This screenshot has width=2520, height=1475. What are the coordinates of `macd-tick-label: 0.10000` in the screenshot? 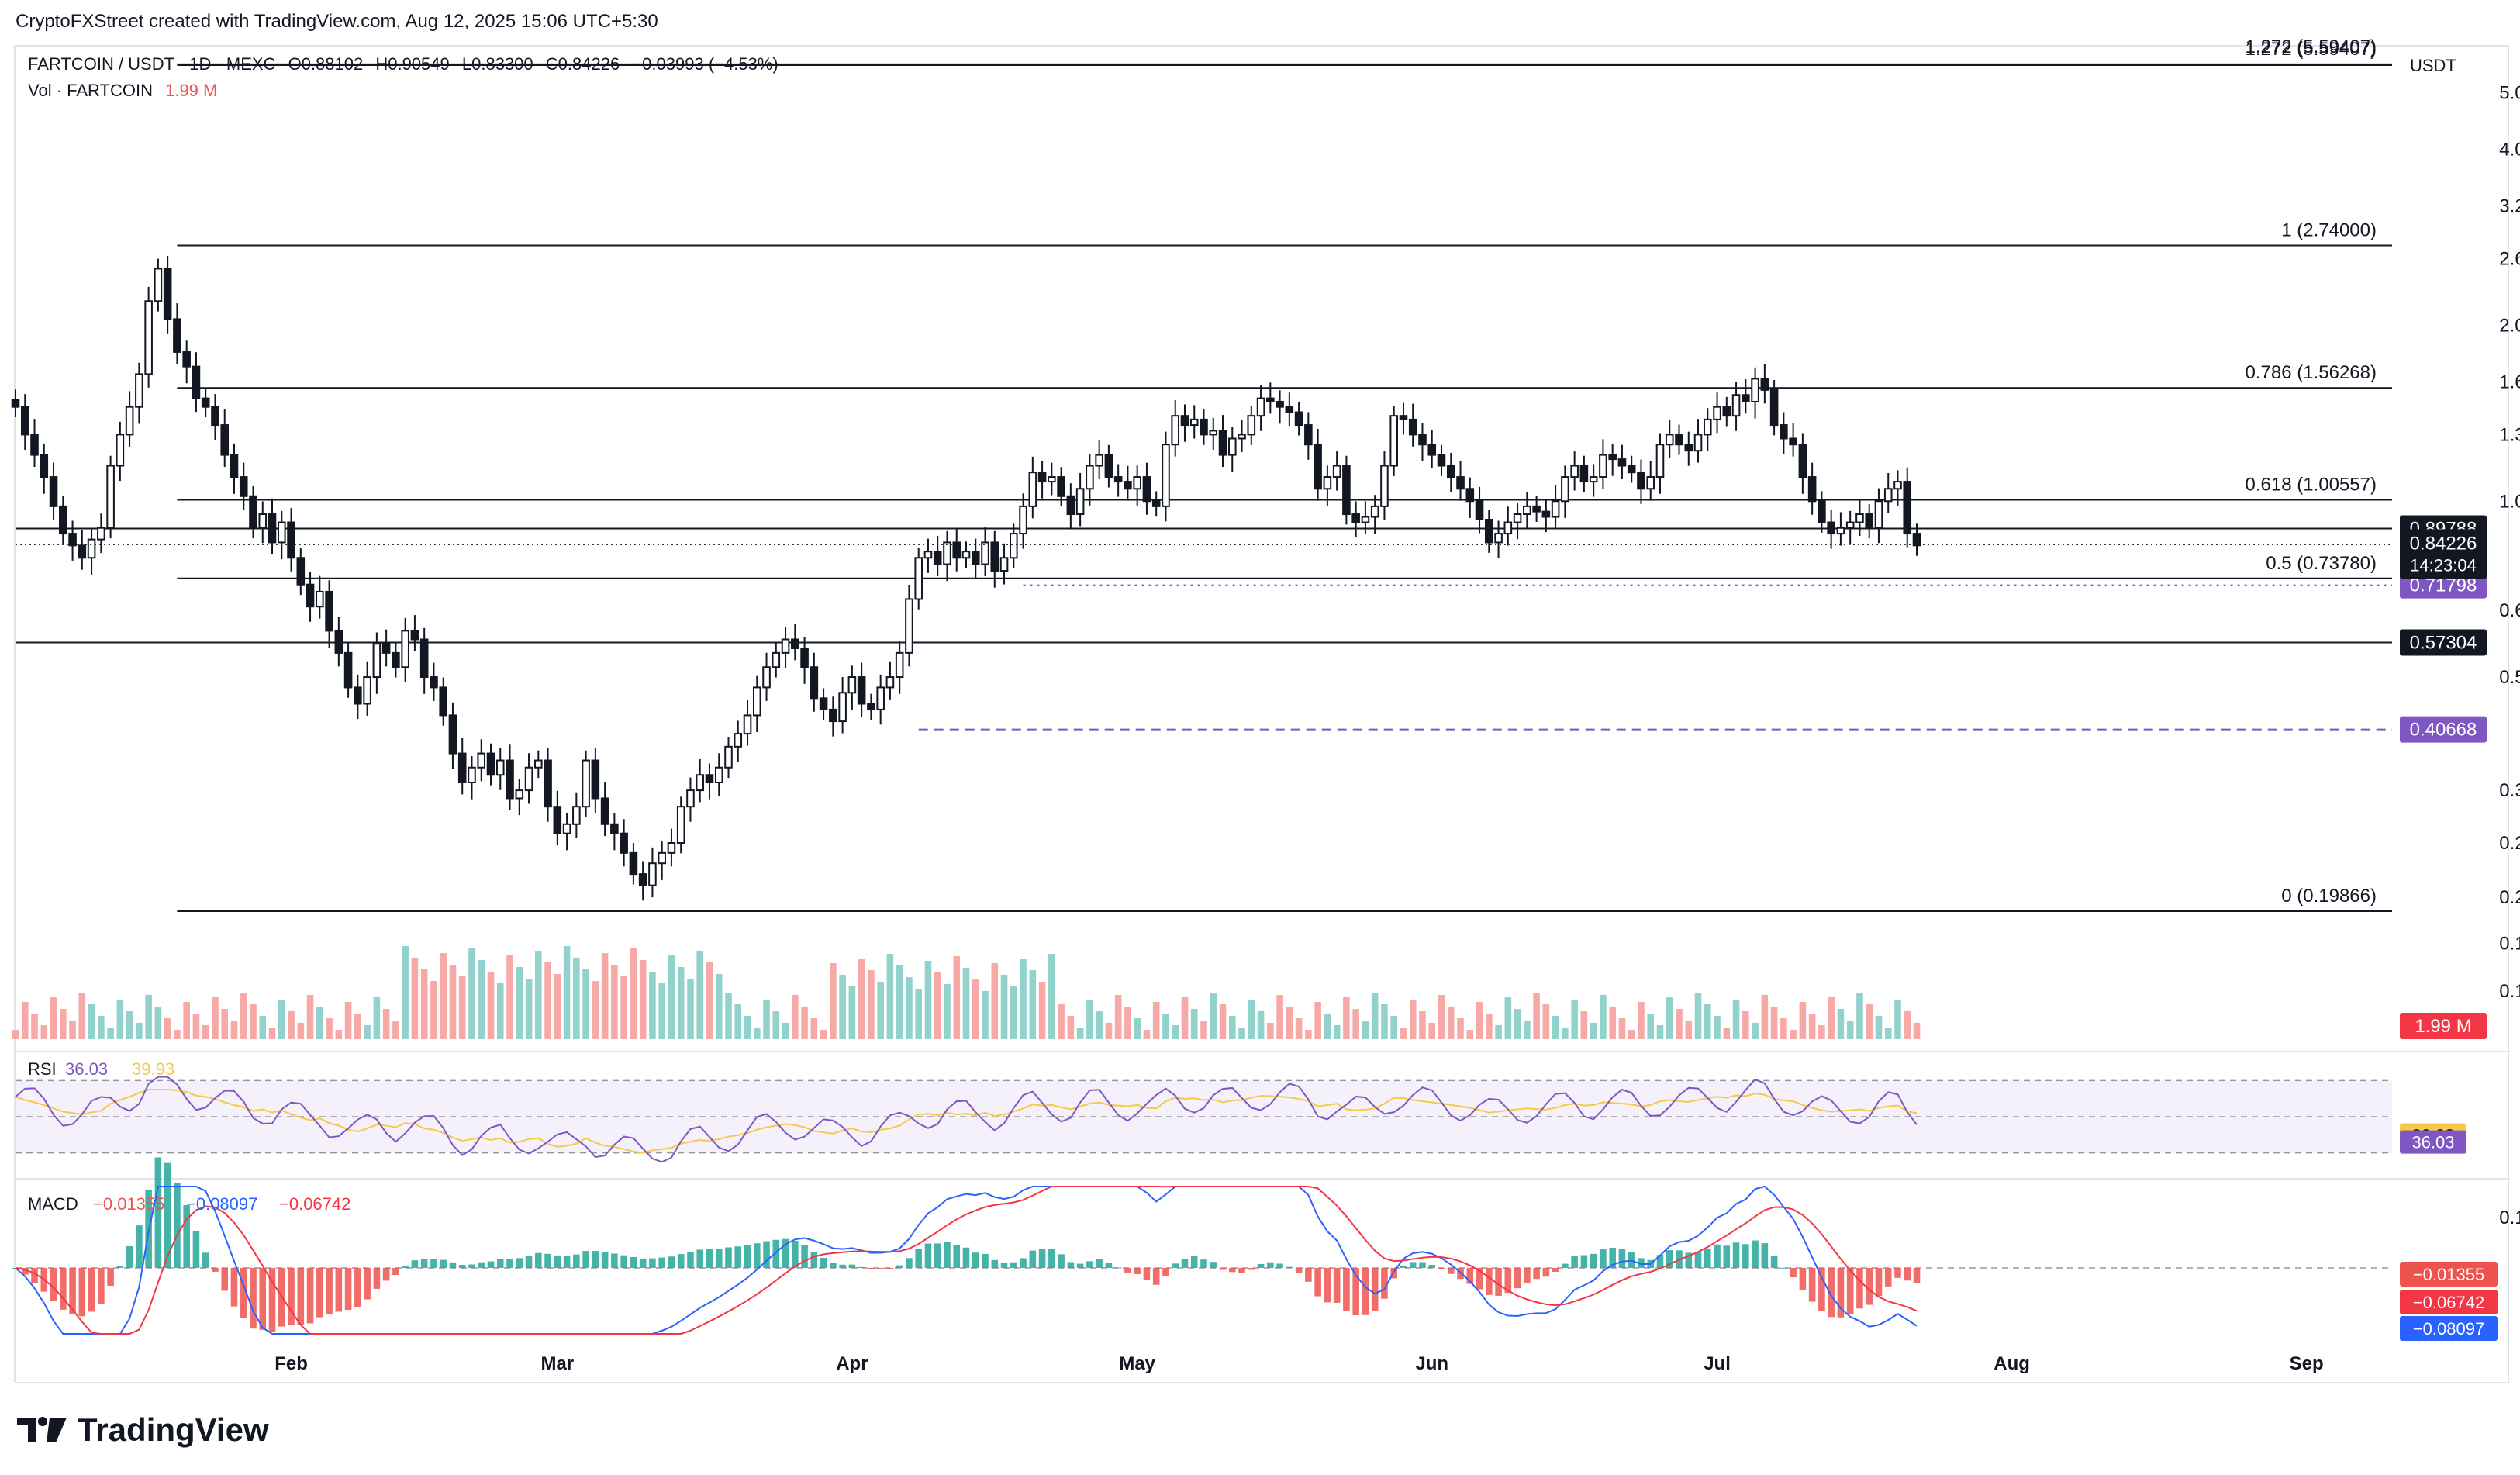 It's located at (2509, 1217).